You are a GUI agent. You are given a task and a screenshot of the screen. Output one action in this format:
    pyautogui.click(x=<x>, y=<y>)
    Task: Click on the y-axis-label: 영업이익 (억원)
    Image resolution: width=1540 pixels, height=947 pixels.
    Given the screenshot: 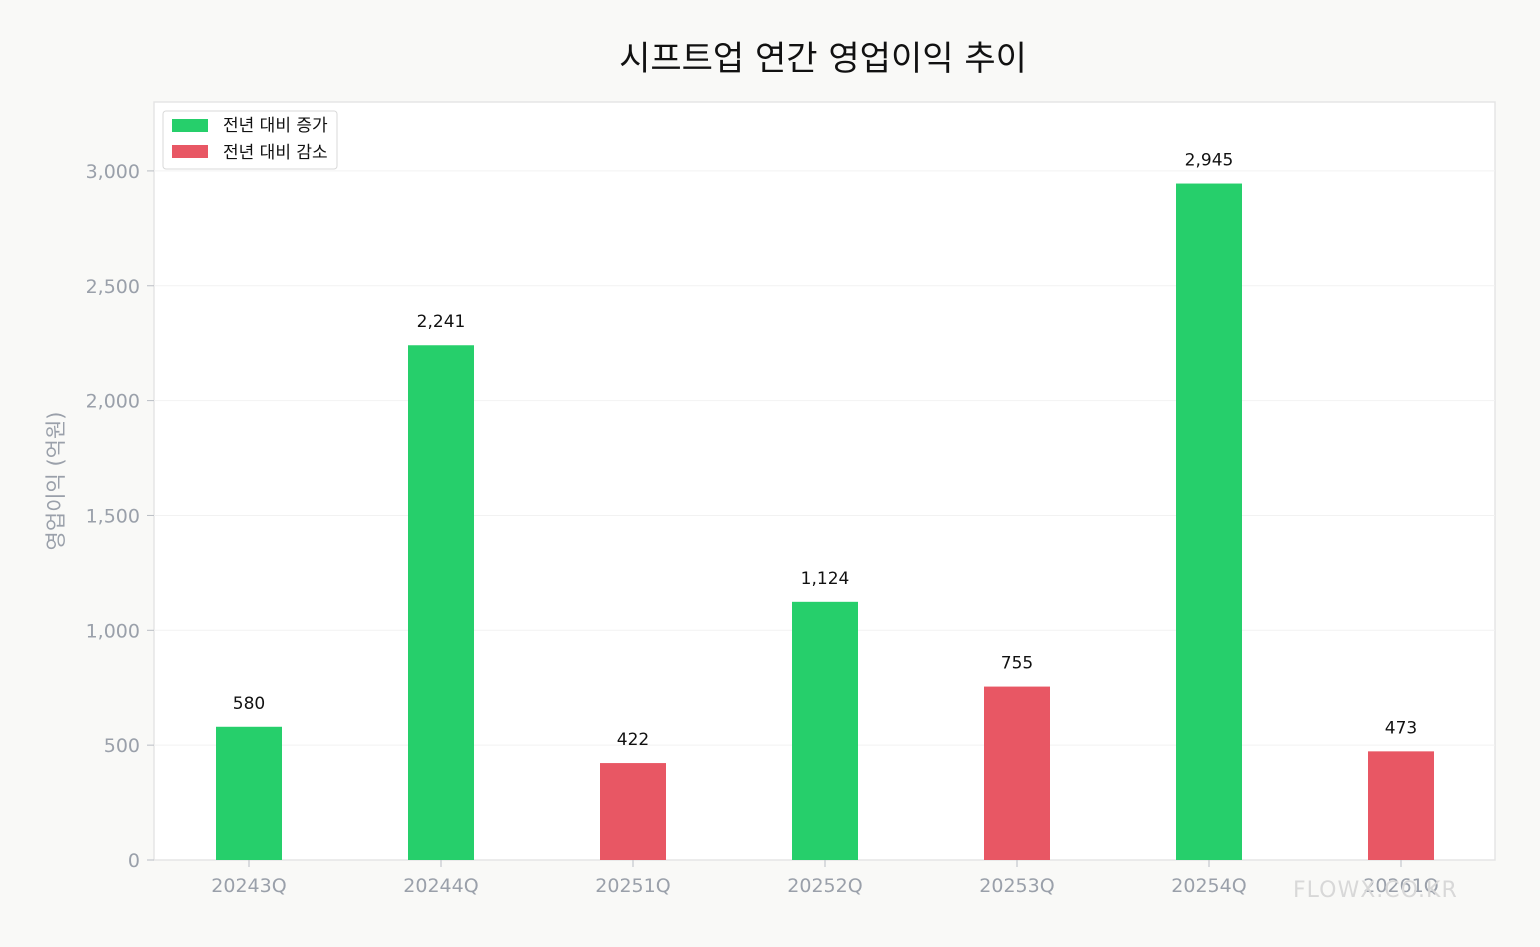 What is the action you would take?
    pyautogui.click(x=56, y=481)
    